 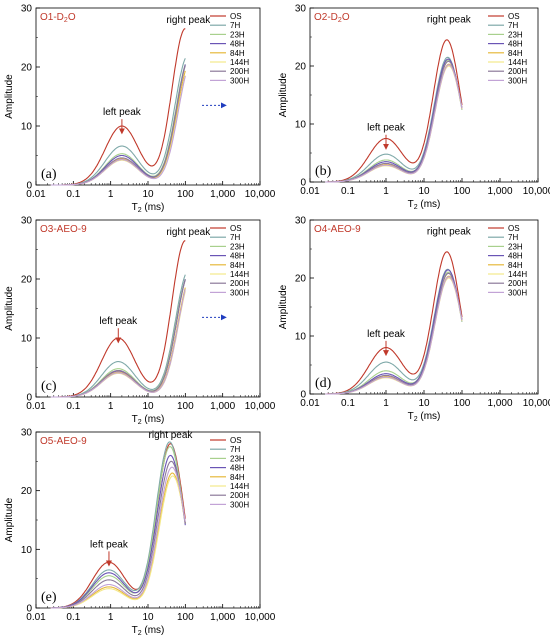 What do you see at coordinates (58, 18) in the screenshot?
I see `panel-title: O1-D2O` at bounding box center [58, 18].